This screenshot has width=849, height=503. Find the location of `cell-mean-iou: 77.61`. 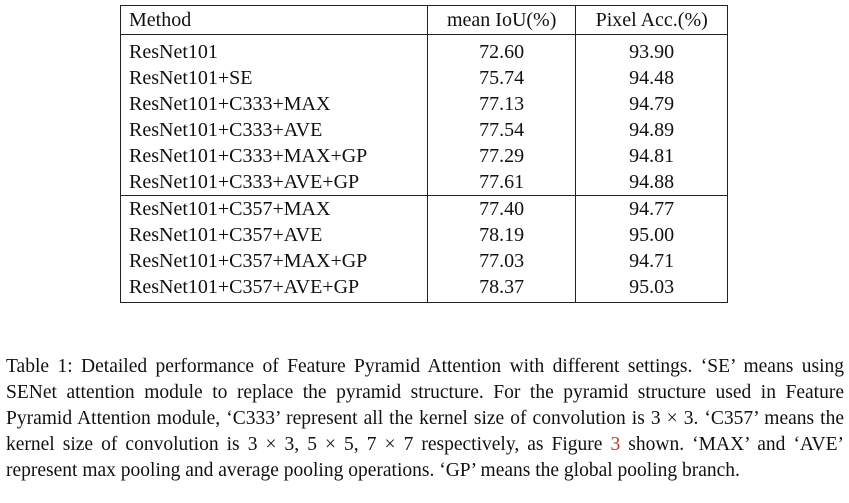

cell-mean-iou: 77.61 is located at coordinates (501, 182).